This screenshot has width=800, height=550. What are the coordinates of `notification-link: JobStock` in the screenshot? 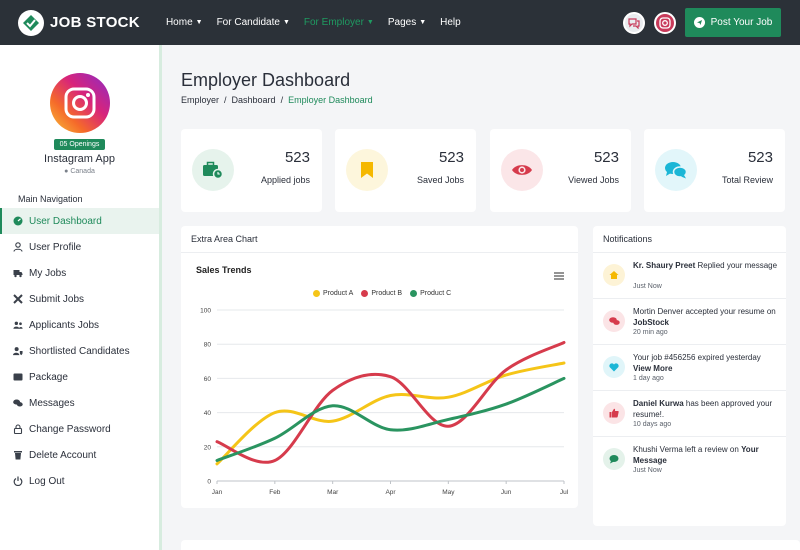 It's located at (651, 322).